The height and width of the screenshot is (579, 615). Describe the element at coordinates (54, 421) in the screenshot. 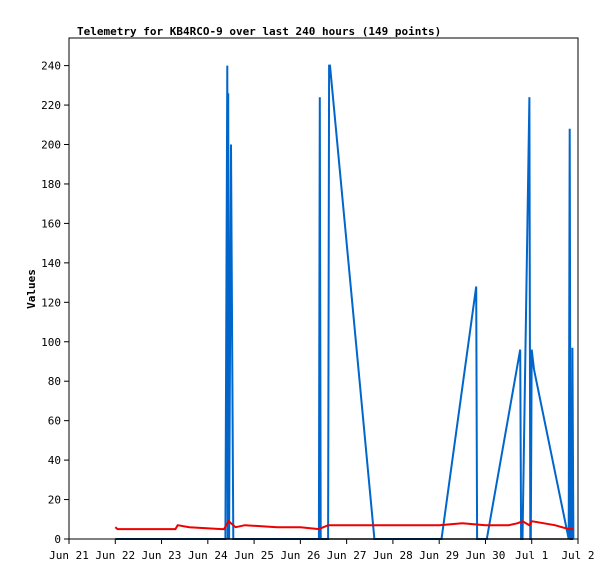

I see `y-tick-label: 60` at that location.